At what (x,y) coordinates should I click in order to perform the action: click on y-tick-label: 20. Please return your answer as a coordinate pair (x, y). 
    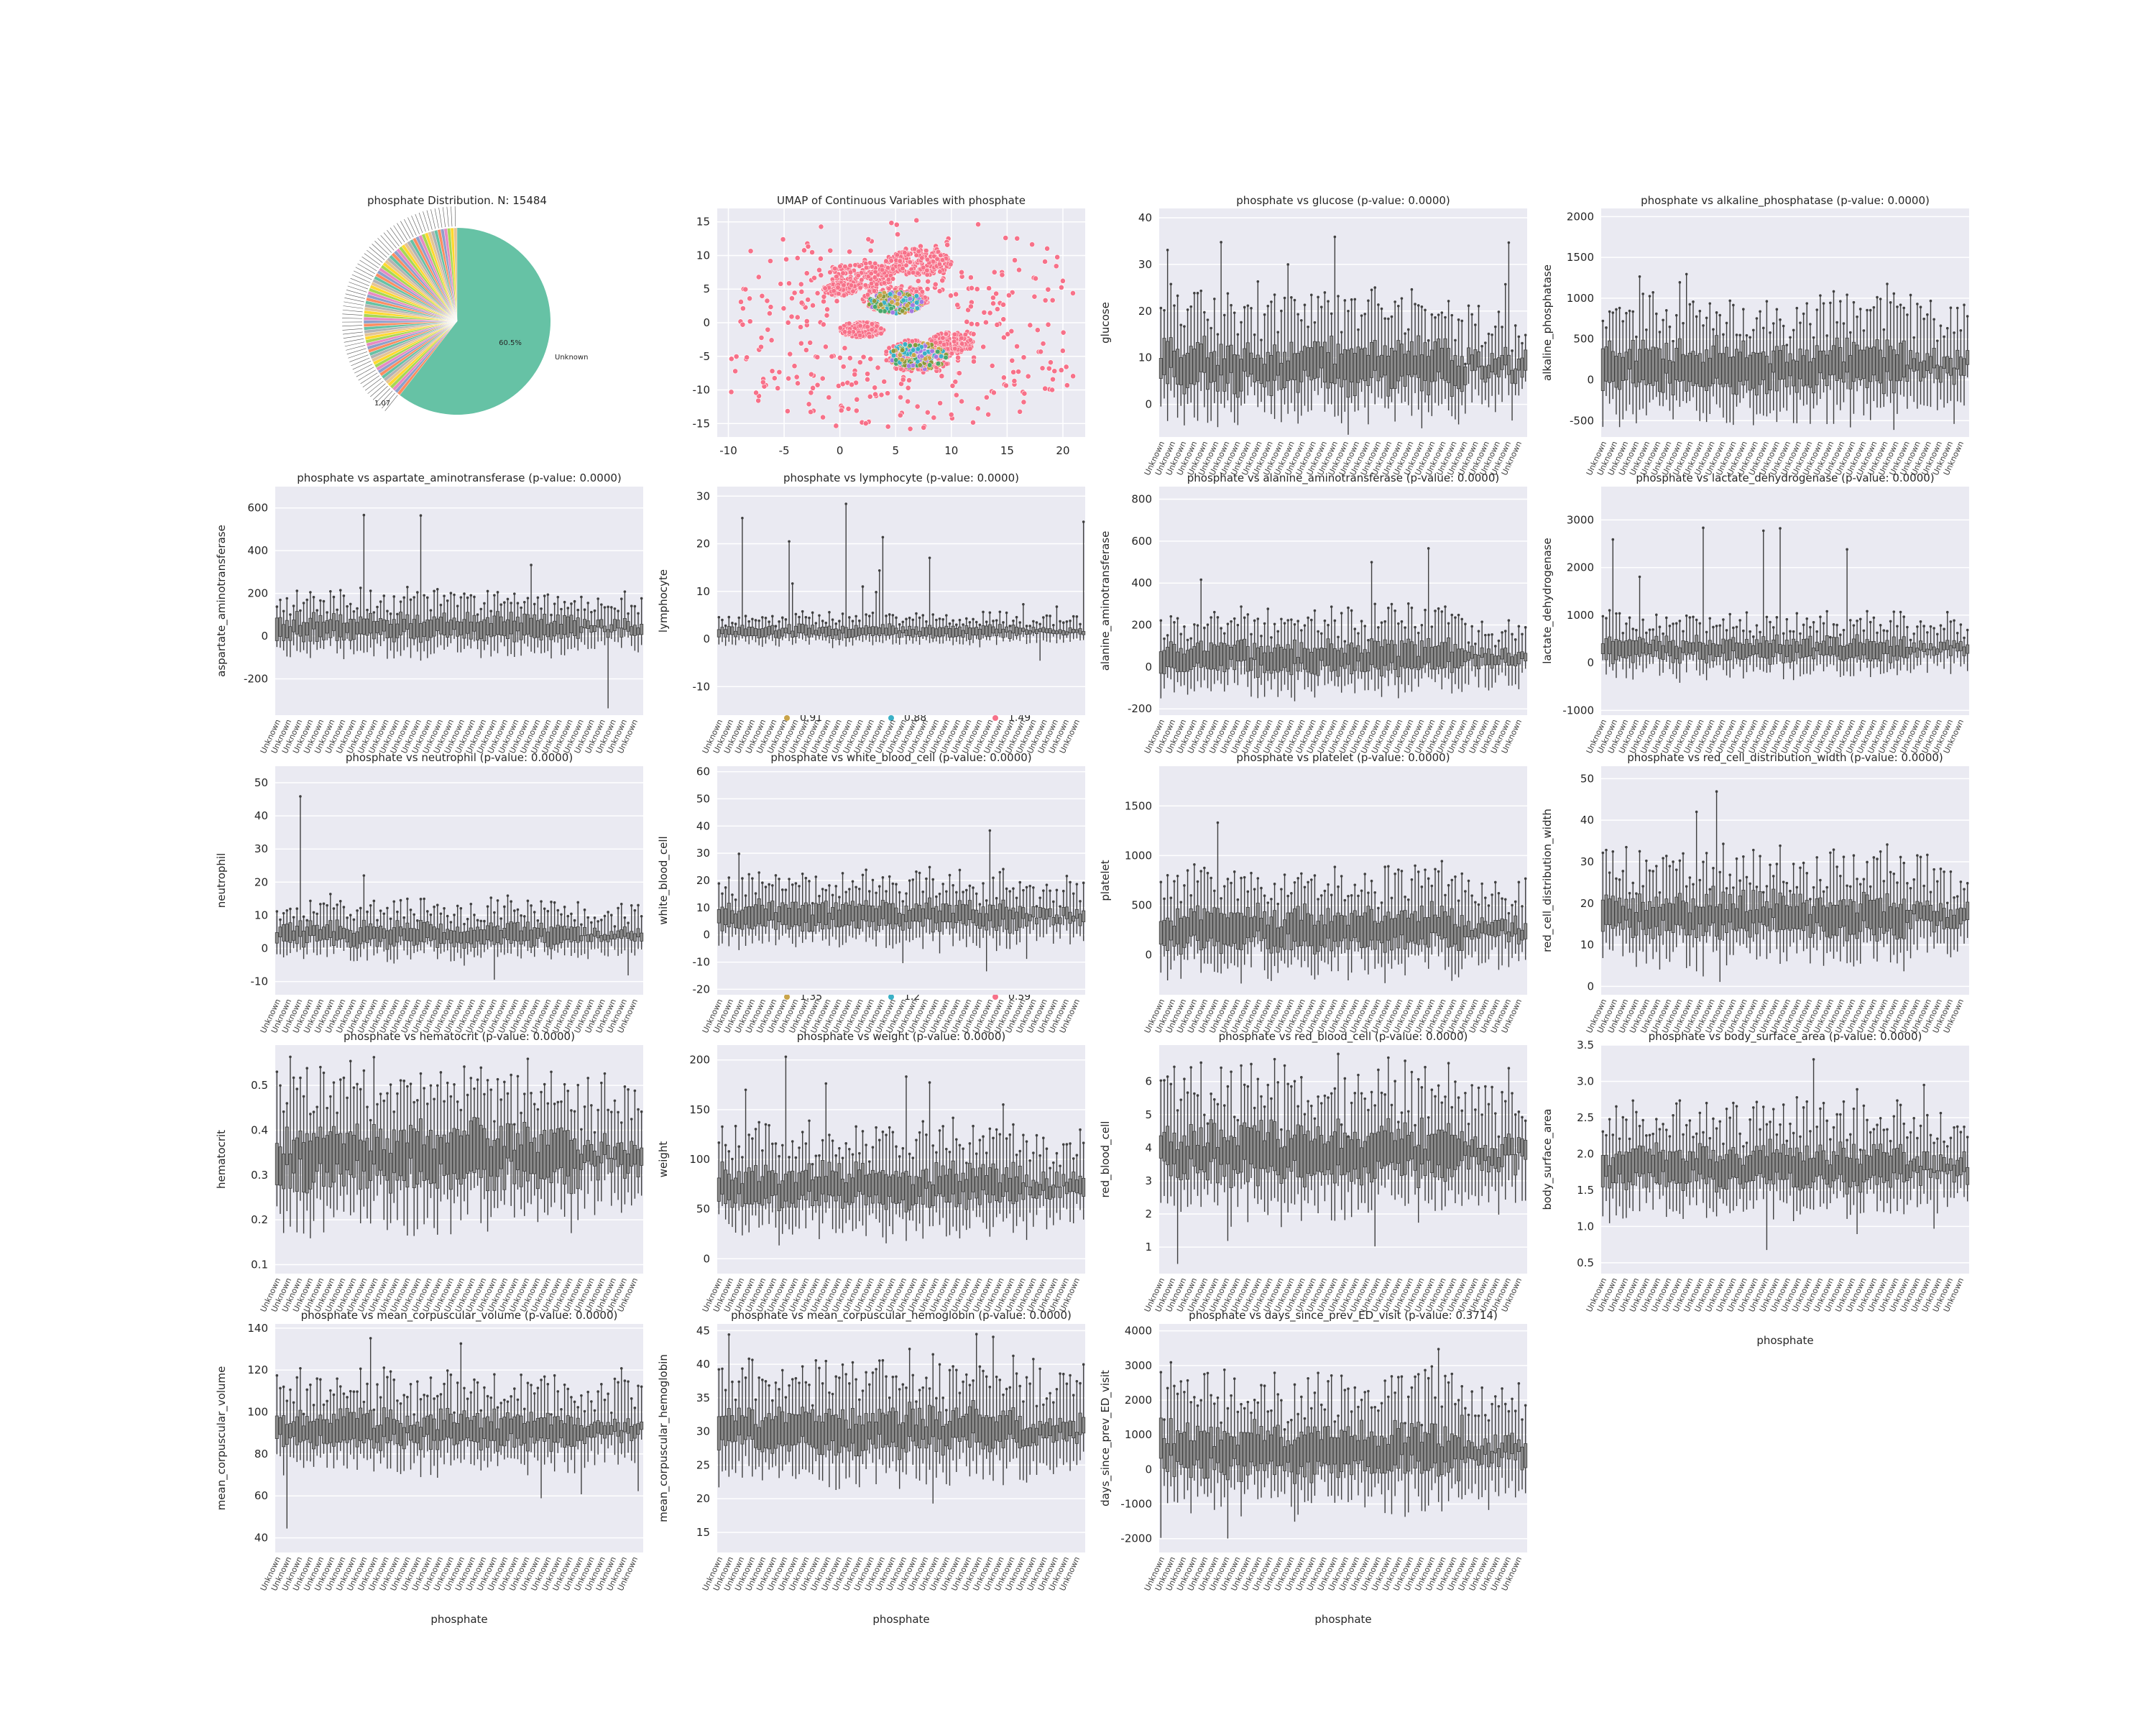
    Looking at the image, I should click on (261, 881).